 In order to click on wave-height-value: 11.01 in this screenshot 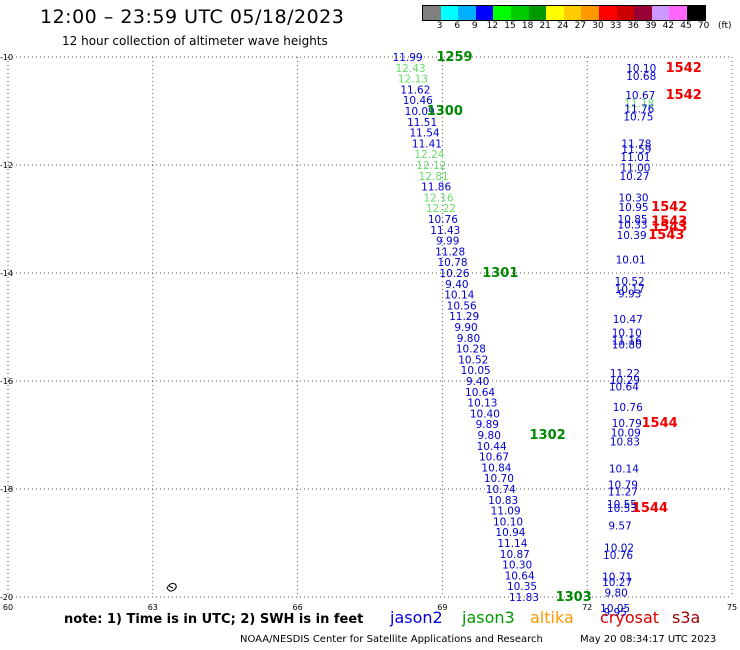, I will do `click(635, 158)`.